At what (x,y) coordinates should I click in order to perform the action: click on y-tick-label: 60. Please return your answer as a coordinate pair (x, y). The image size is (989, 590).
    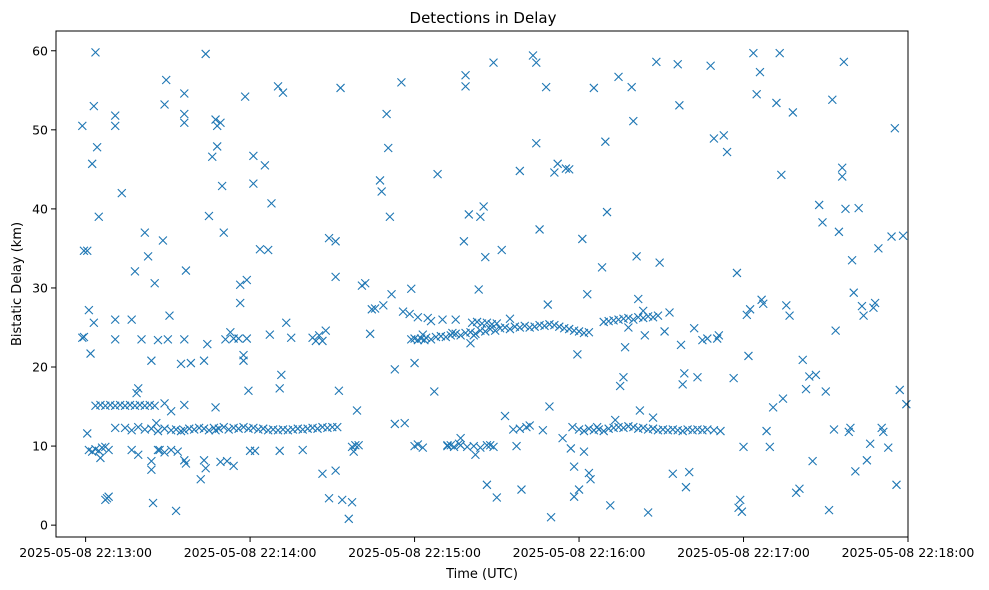
    Looking at the image, I should click on (40, 50).